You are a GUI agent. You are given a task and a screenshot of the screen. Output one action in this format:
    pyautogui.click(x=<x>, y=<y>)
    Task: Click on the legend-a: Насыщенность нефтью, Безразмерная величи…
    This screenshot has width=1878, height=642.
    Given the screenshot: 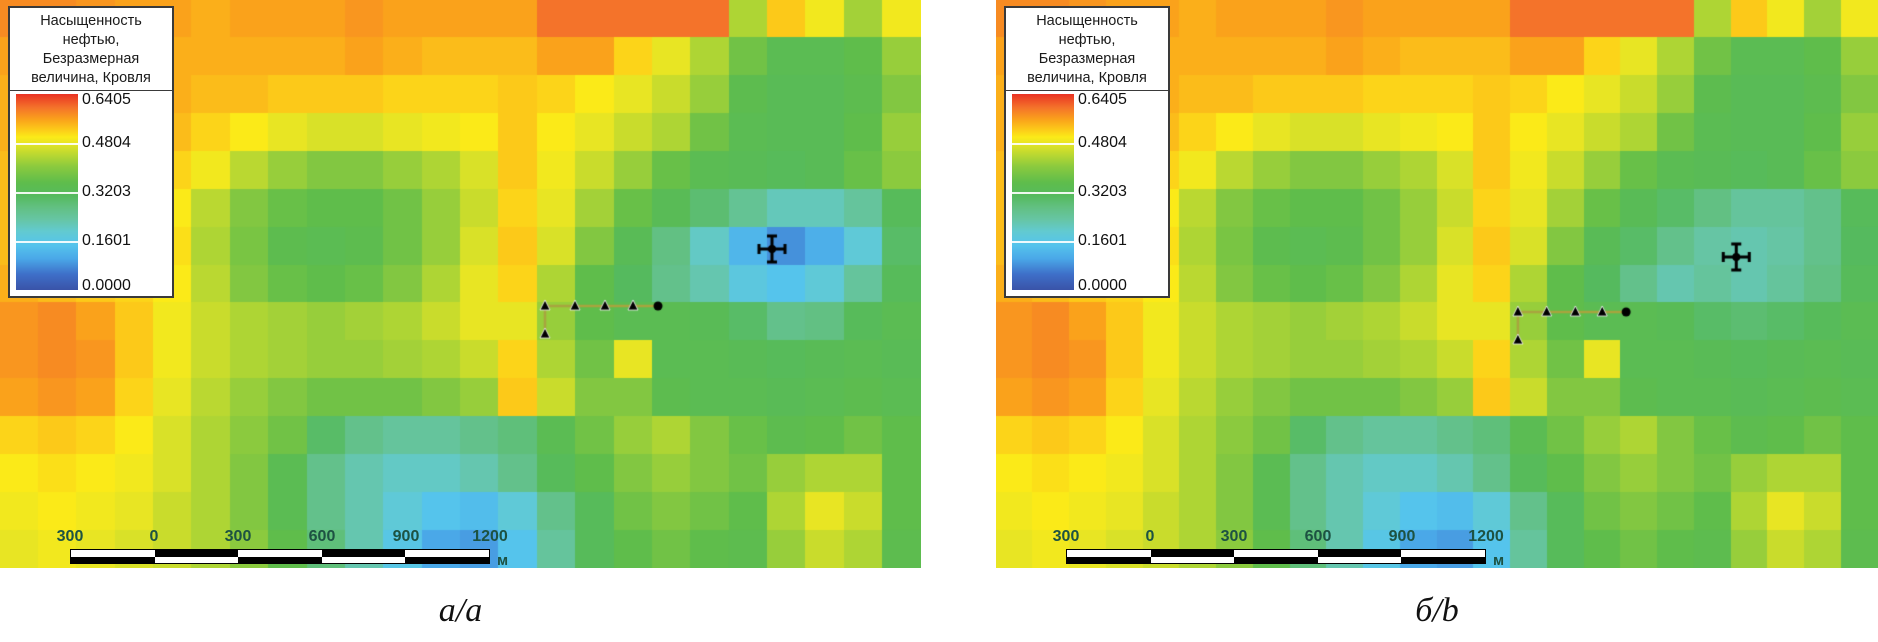 What is the action you would take?
    pyautogui.click(x=91, y=152)
    